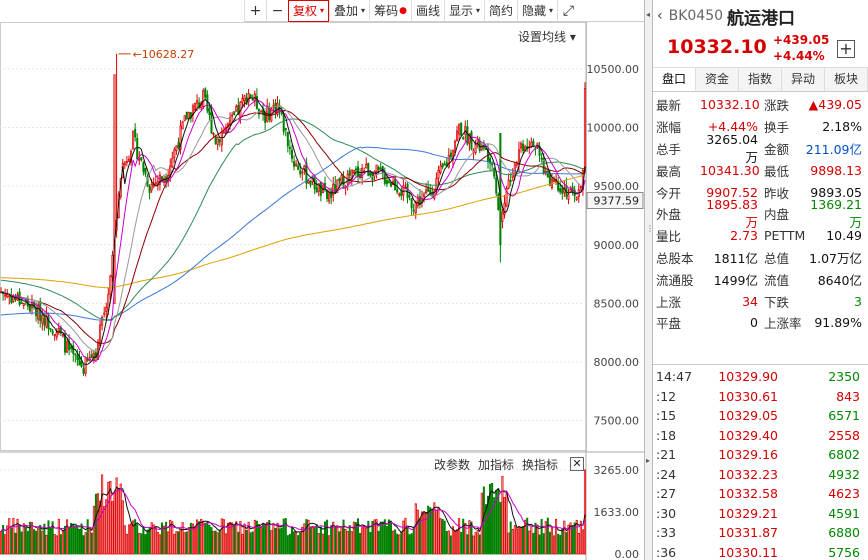 This screenshot has width=868, height=560. Describe the element at coordinates (666, 435) in the screenshot. I see `tick-time: :18` at that location.